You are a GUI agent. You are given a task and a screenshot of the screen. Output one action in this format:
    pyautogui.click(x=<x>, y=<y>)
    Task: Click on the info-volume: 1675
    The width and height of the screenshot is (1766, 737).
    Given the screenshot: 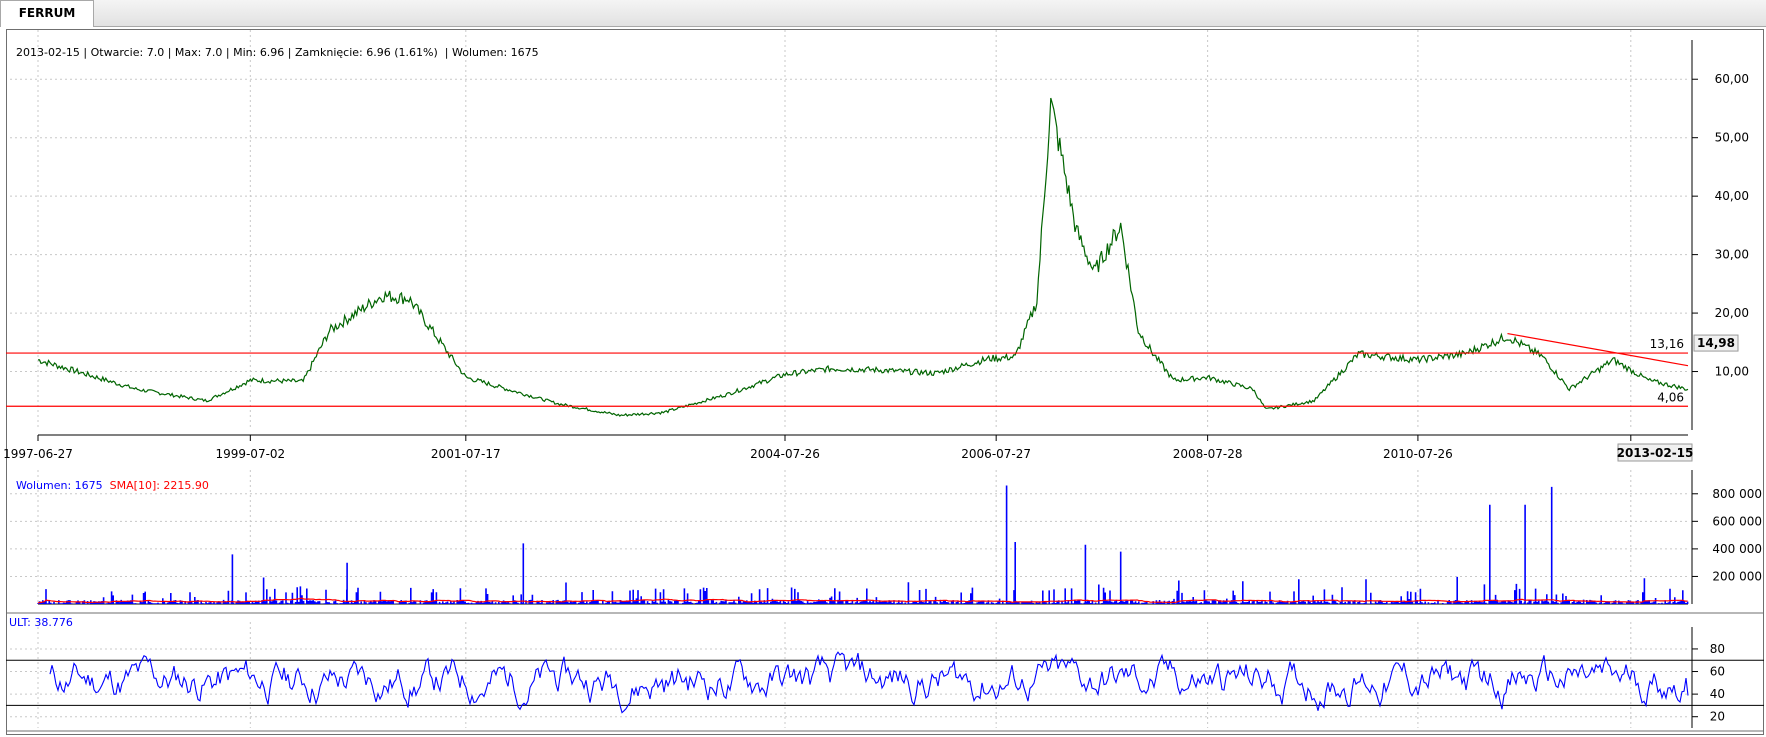 What is the action you would take?
    pyautogui.click(x=524, y=52)
    